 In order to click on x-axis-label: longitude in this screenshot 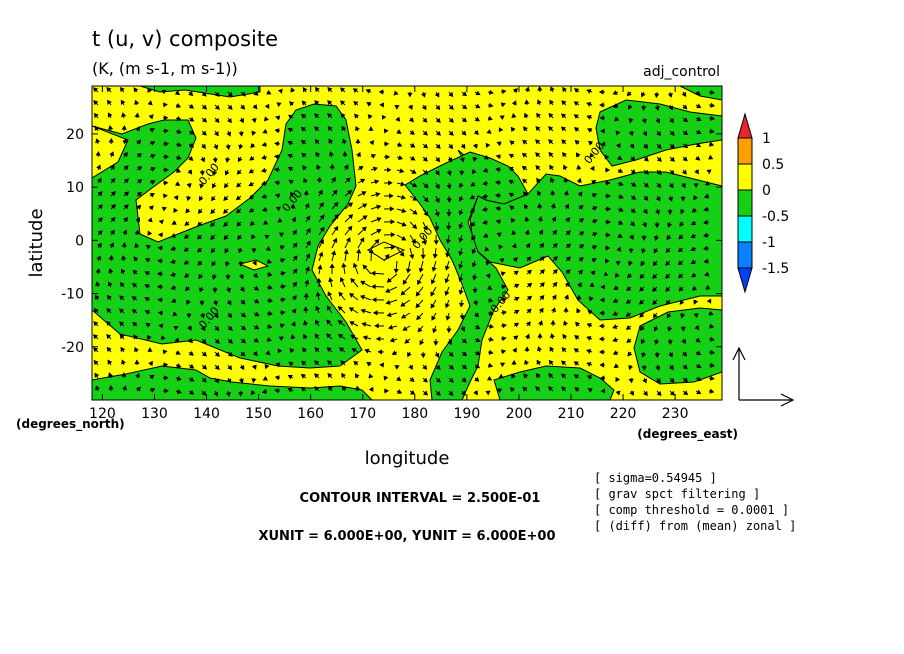, I will do `click(407, 458)`.